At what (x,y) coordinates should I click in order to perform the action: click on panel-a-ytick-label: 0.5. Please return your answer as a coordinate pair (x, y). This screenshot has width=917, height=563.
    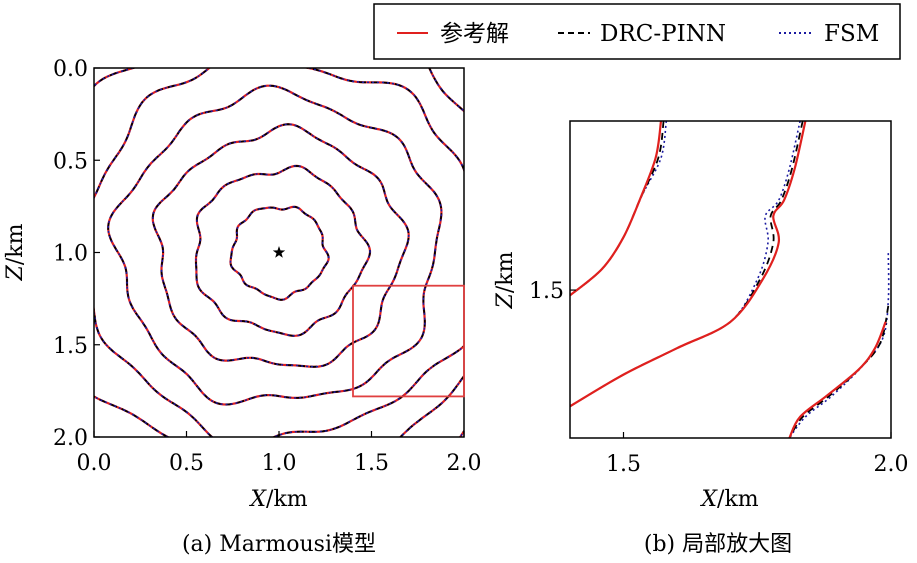
    Looking at the image, I should click on (70, 161).